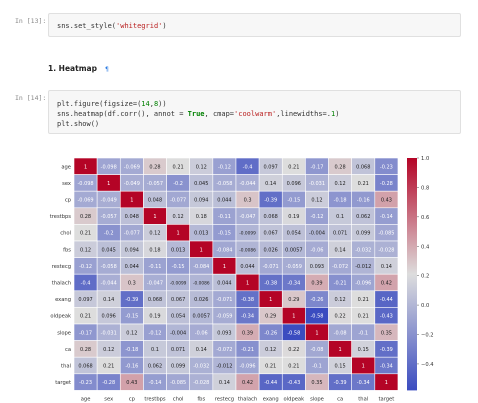  What do you see at coordinates (363, 217) in the screenshot?
I see `heatmap-annotation: 0.062` at bounding box center [363, 217].